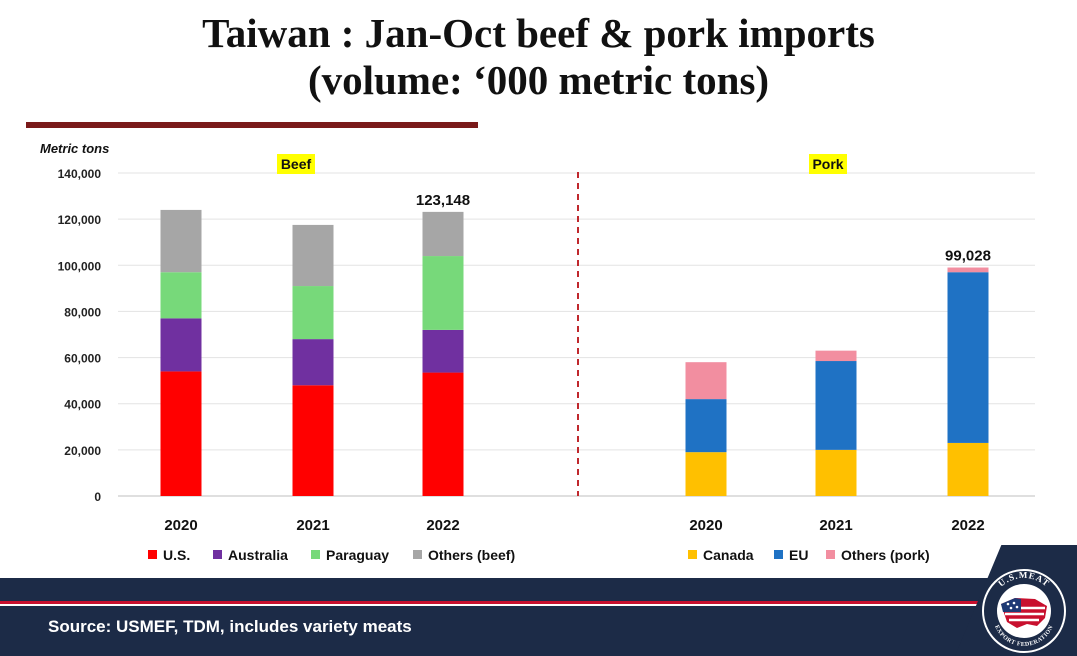 This screenshot has height=656, width=1077. I want to click on usmef-logo: U.S.MEAT EXPORT FEDERATION, so click(1024, 611).